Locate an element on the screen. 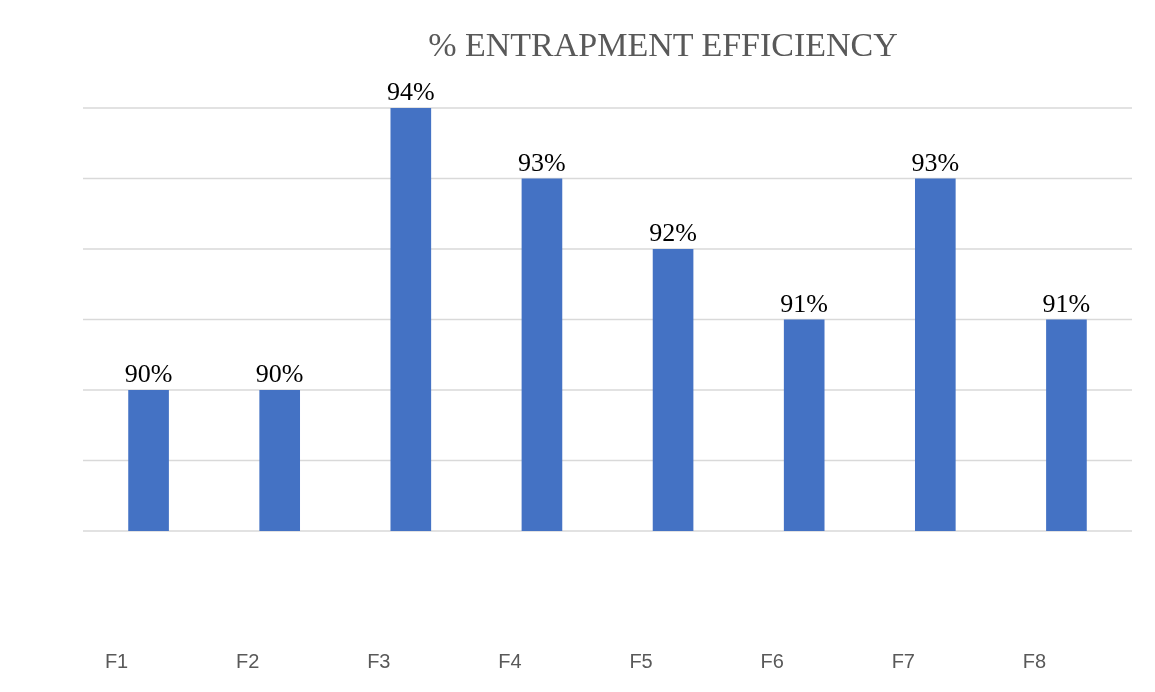  x-tick-label: F3 is located at coordinates (379, 661).